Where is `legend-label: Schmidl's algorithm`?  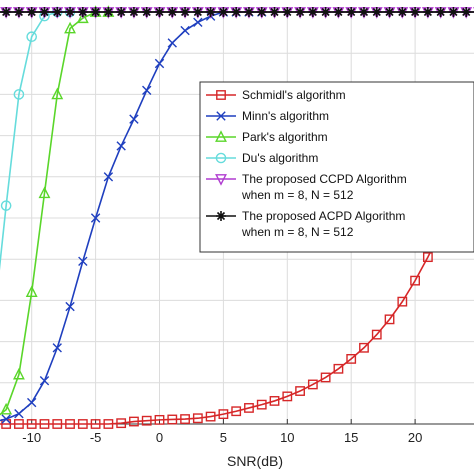
legend-label: Schmidl's algorithm is located at coordinates (294, 95).